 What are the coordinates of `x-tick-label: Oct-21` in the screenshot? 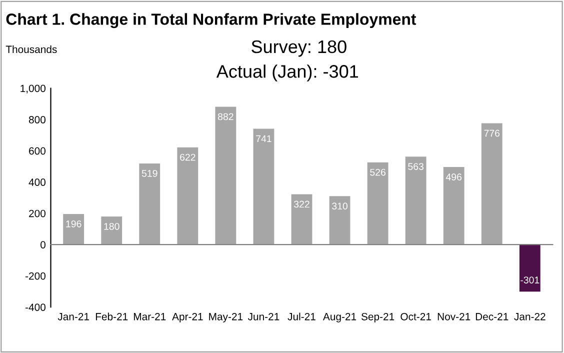 It's located at (415, 316).